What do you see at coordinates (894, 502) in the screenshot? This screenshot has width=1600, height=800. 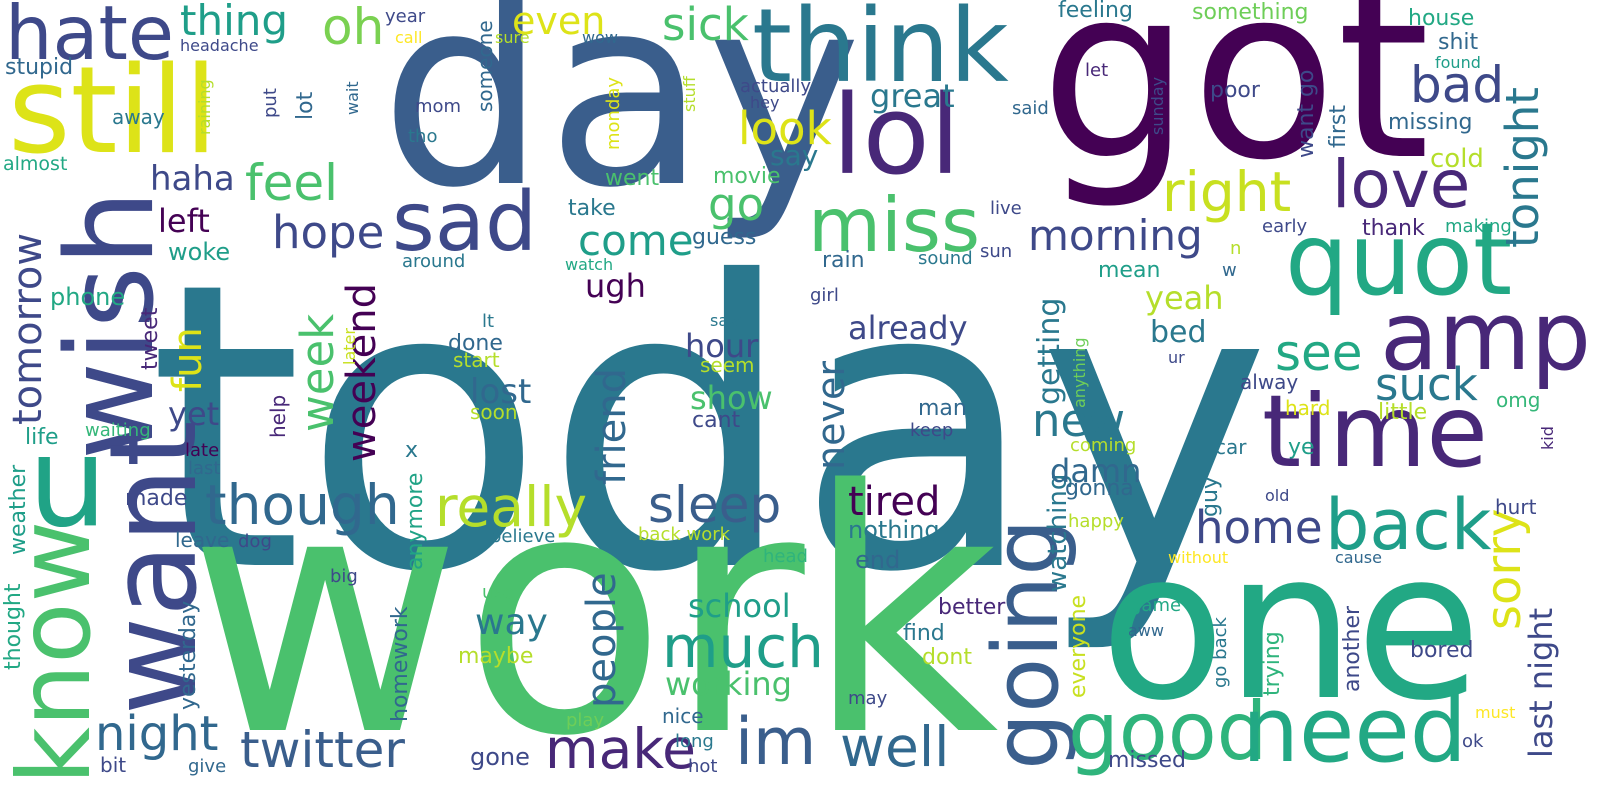 I see `word: tired` at bounding box center [894, 502].